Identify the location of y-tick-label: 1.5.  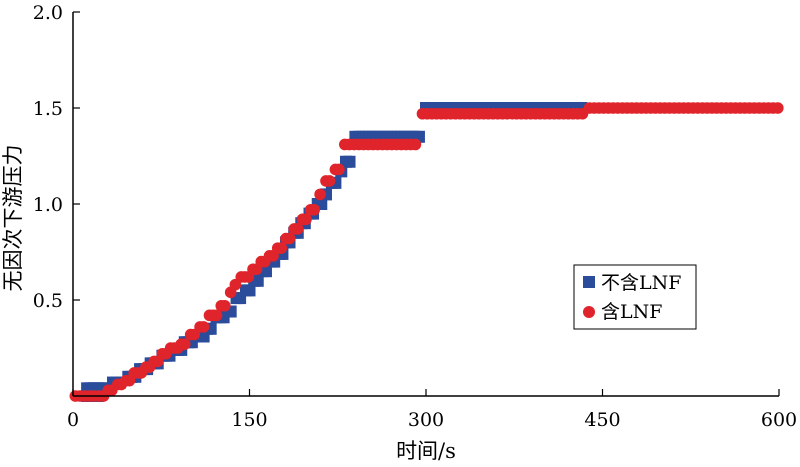
(48, 109).